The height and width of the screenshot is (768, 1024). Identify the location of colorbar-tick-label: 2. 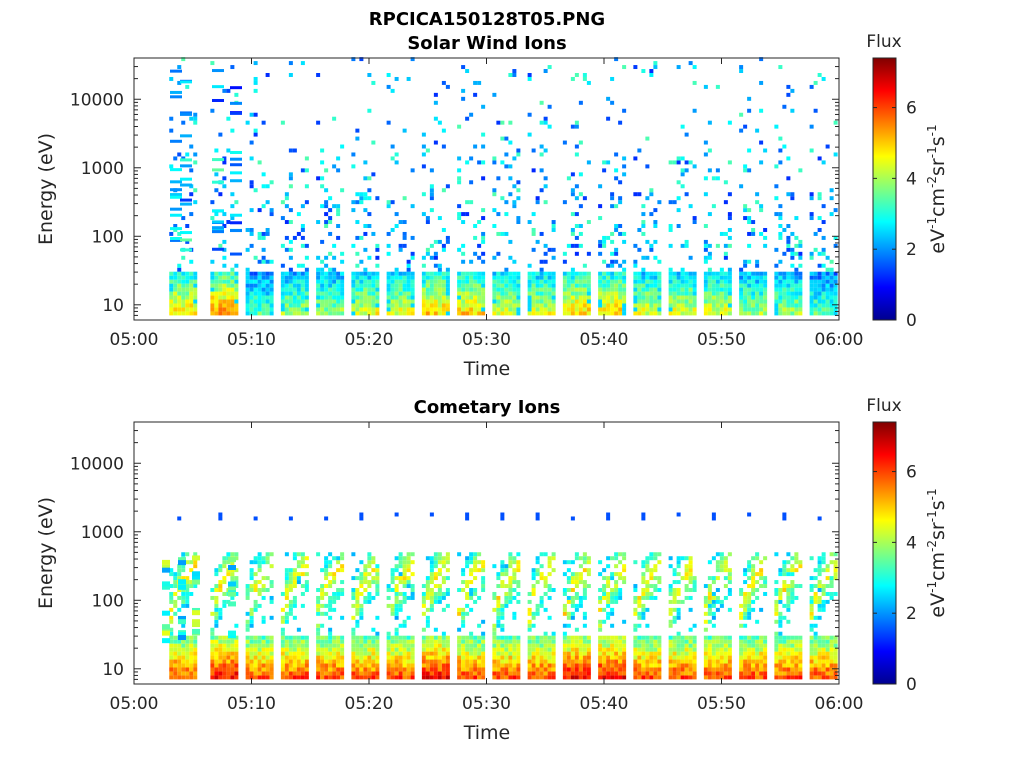
(911, 250).